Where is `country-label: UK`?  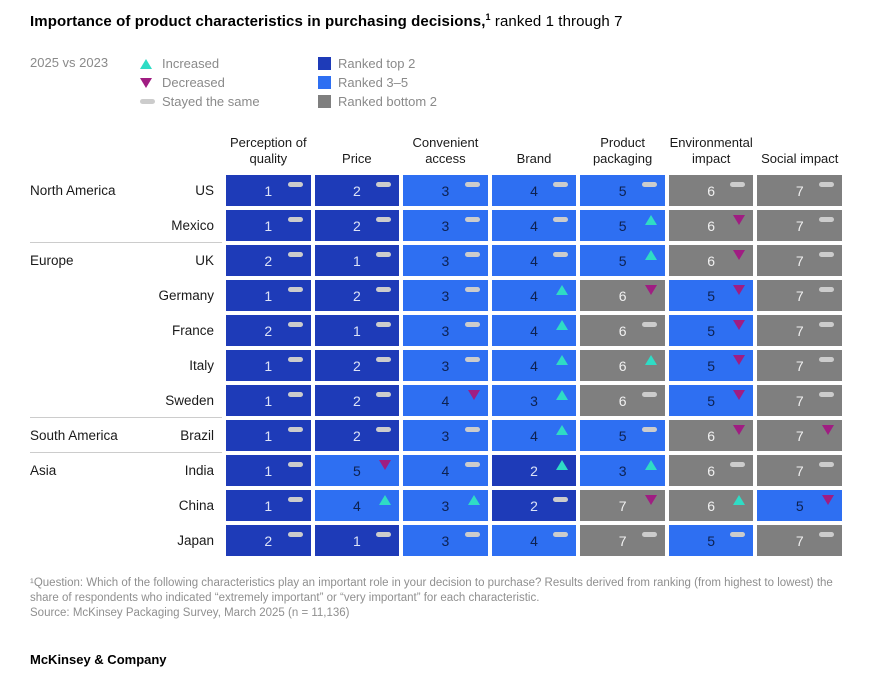
country-label: UK is located at coordinates (204, 260).